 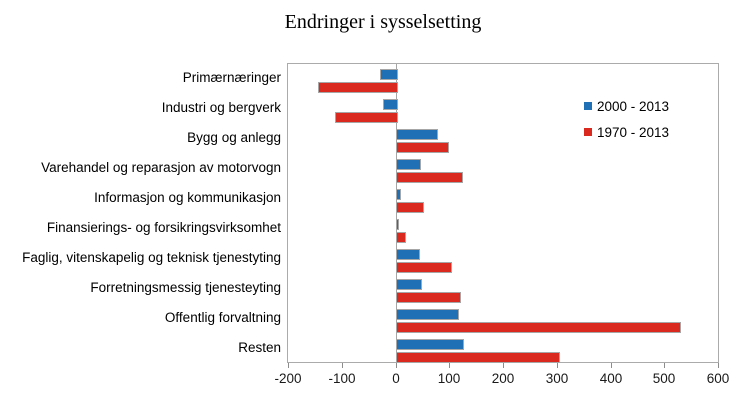 What do you see at coordinates (259, 347) in the screenshot?
I see `category-label: Resten` at bounding box center [259, 347].